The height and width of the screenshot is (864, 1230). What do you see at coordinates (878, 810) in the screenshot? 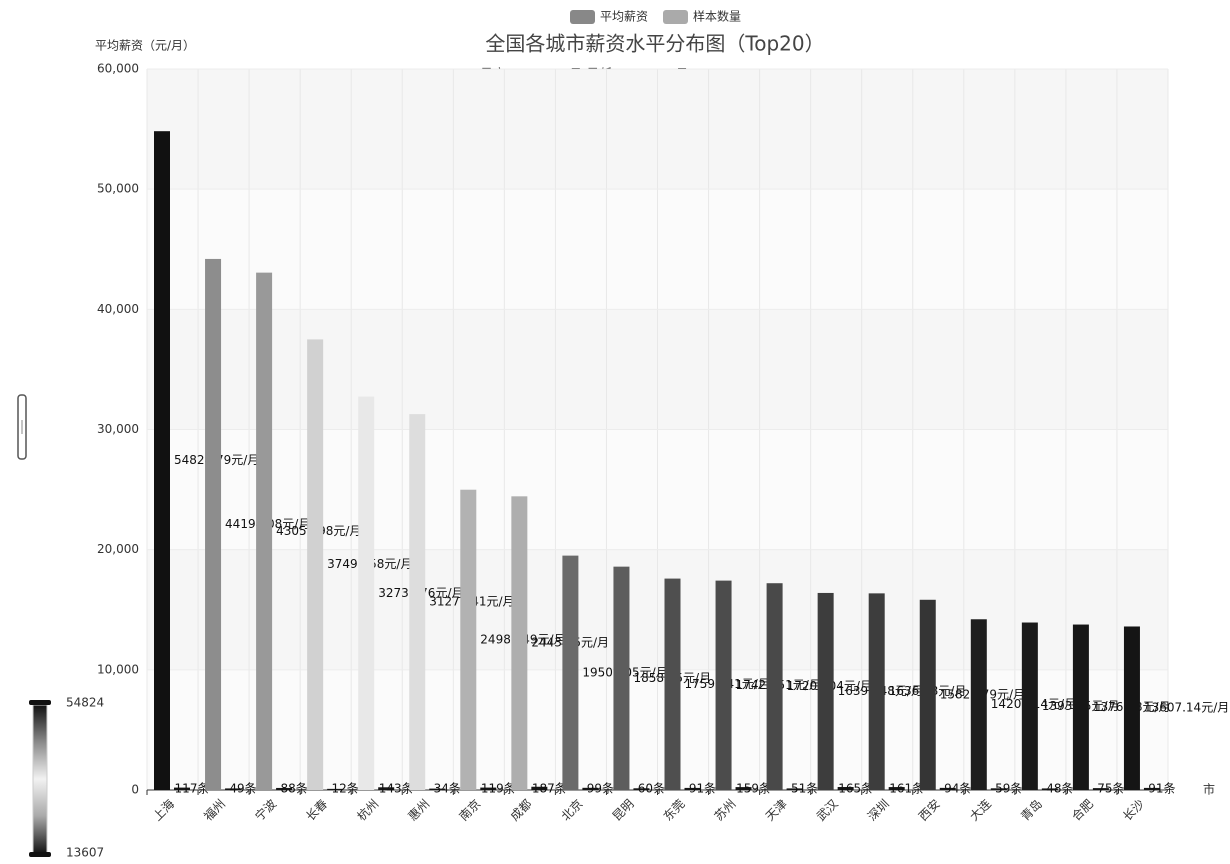
I see `x-tick-label: 深圳` at bounding box center [878, 810].